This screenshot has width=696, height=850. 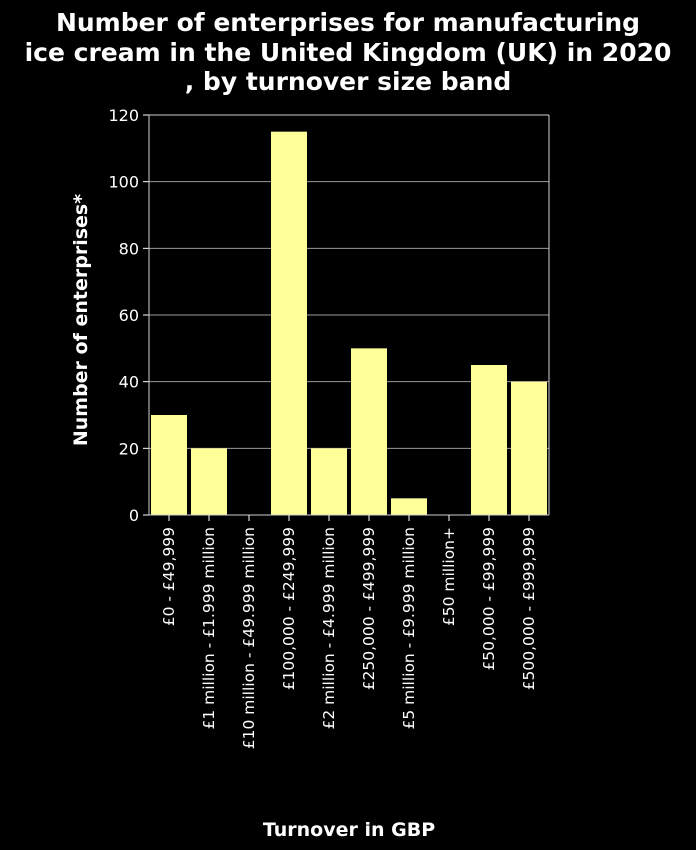 What do you see at coordinates (348, 81) in the screenshot?
I see `chart-title-line-3: , by turnover size band` at bounding box center [348, 81].